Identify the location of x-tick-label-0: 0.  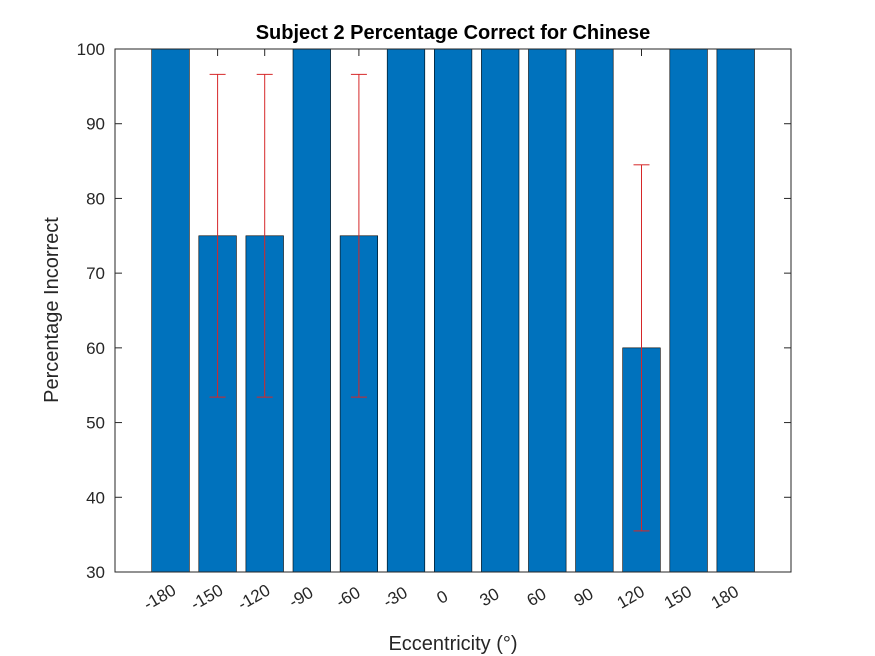
(442, 597).